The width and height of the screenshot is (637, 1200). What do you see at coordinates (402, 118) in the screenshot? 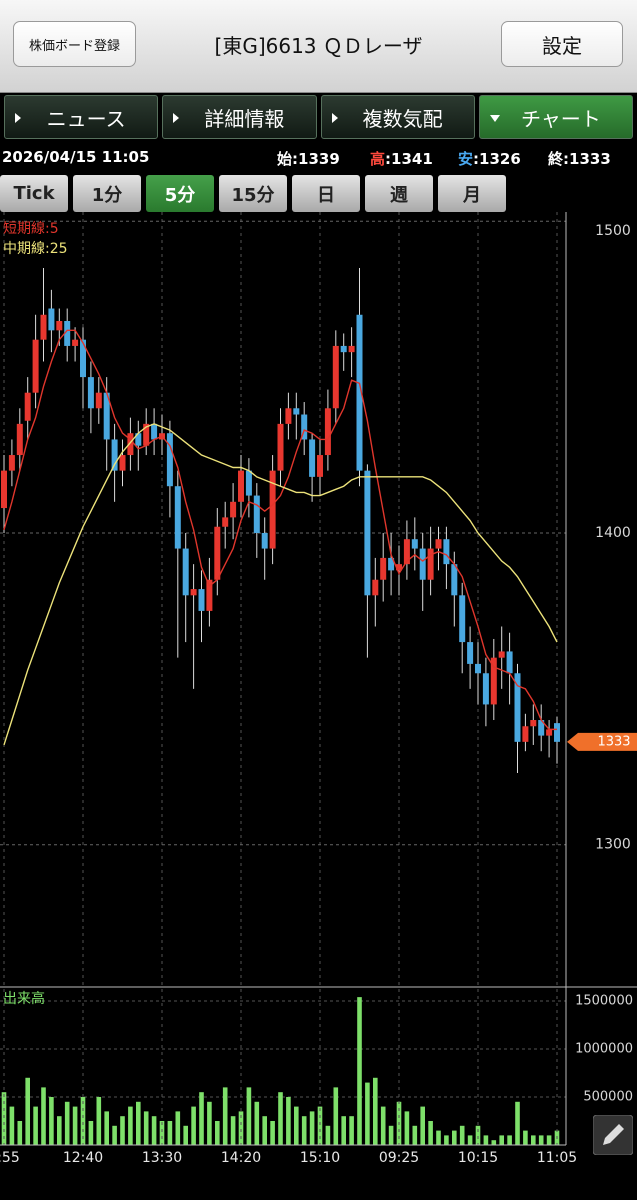
I see `tab-label: 複数気配` at bounding box center [402, 118].